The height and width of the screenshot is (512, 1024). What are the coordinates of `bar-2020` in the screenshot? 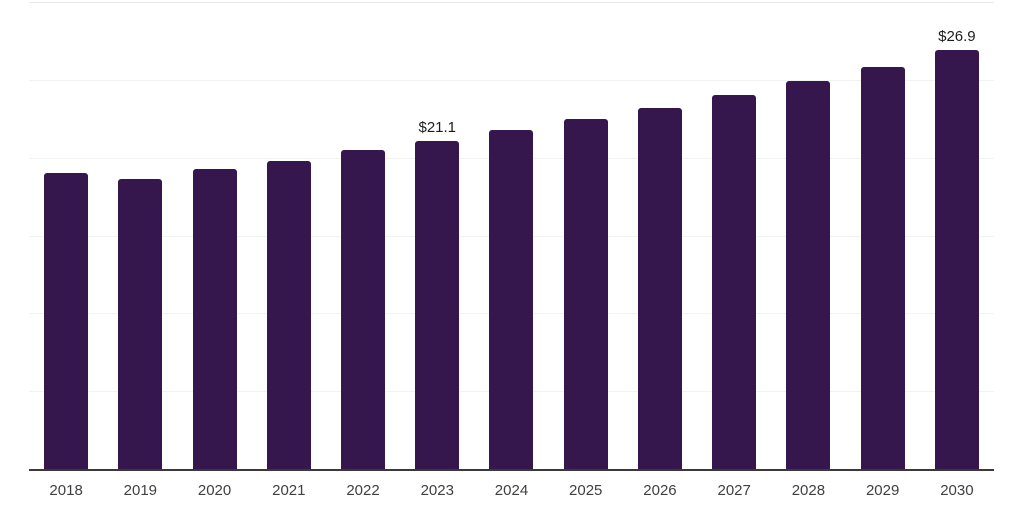 It's located at (214, 318).